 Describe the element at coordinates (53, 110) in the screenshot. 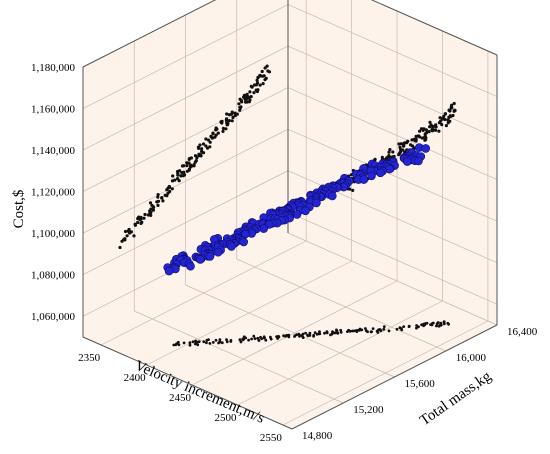

I see `z-tick-label: 1,160,000` at that location.